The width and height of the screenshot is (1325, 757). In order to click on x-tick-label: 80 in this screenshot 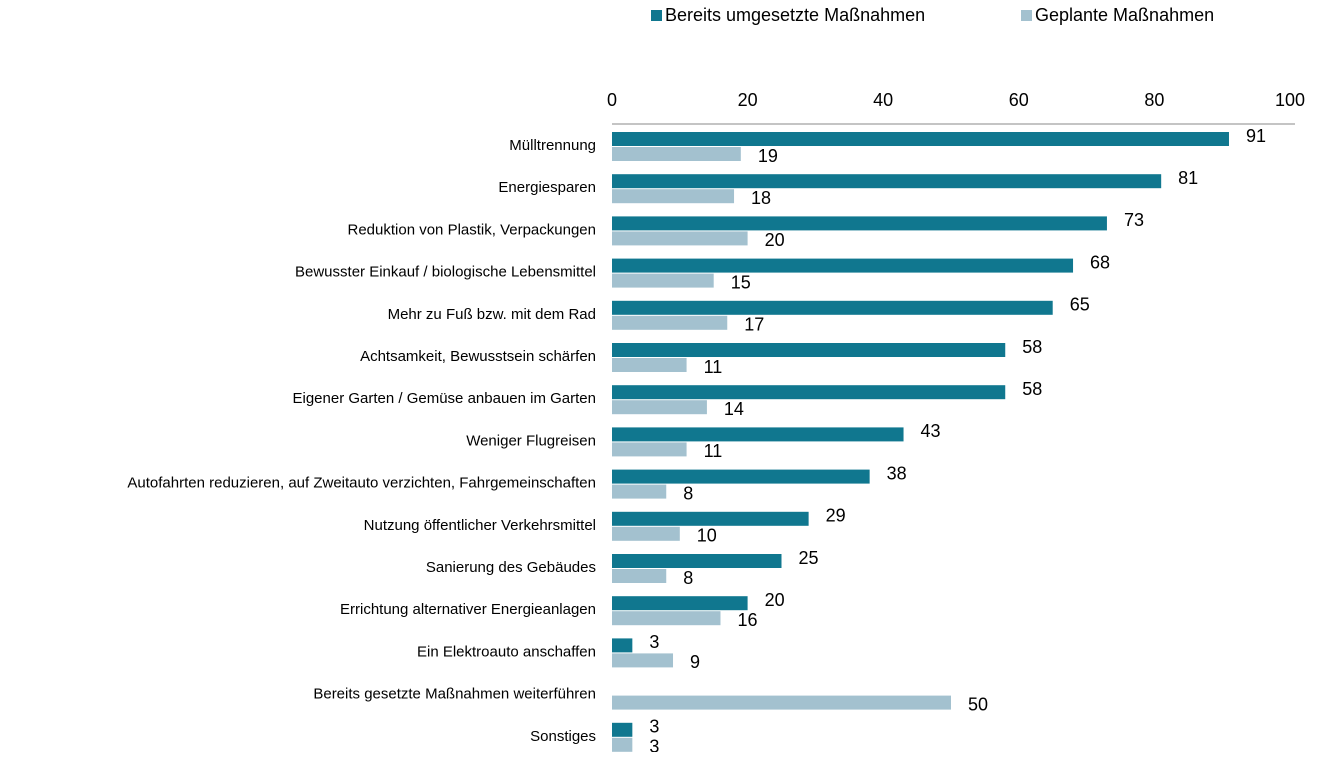, I will do `click(1154, 100)`.